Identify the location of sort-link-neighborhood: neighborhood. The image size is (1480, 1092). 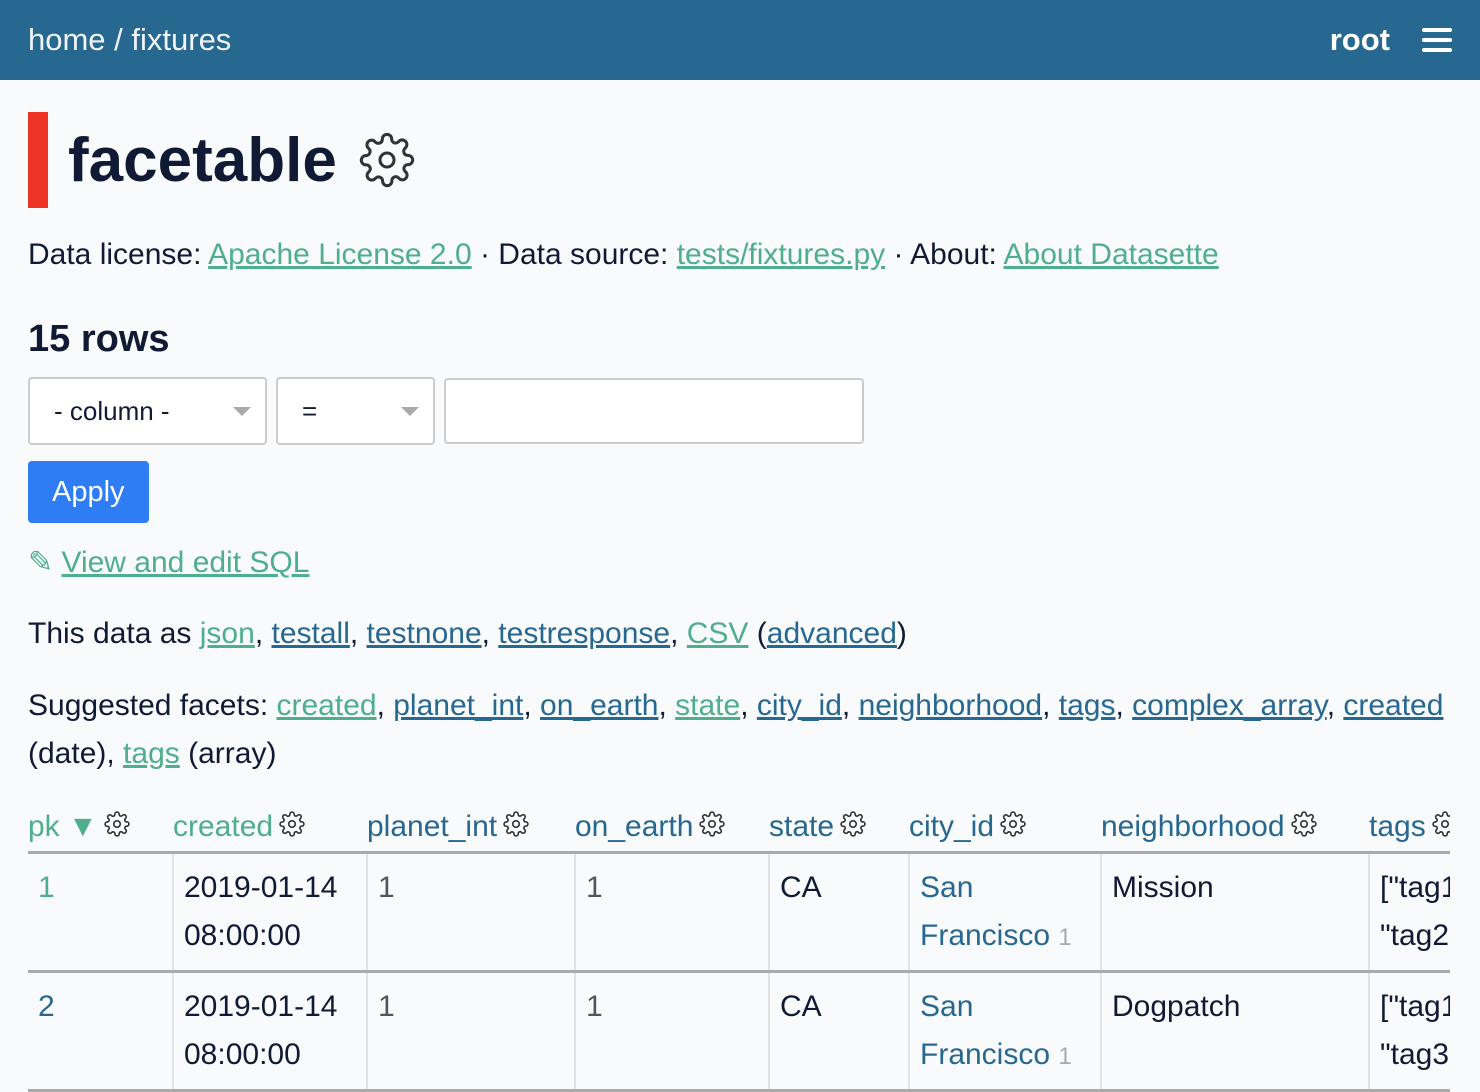
(1193, 826).